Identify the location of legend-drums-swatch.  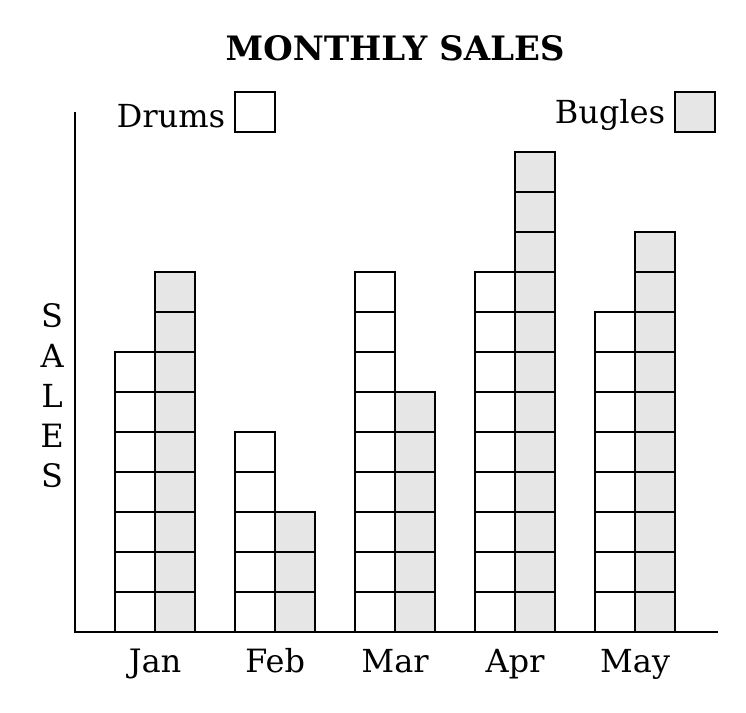
(255, 112).